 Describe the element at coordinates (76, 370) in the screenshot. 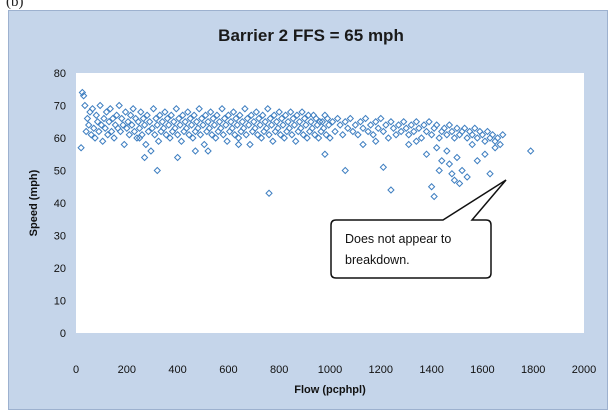

I see `x-tick-label: 0` at that location.